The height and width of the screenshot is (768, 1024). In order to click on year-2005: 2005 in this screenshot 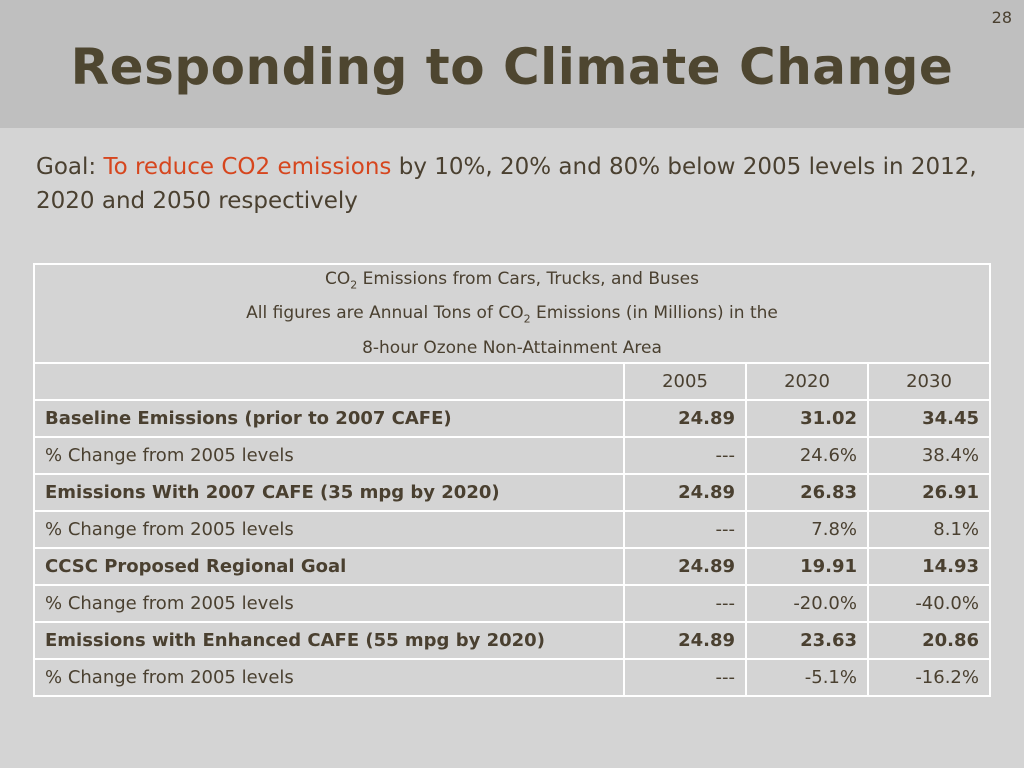, I will do `click(685, 381)`.